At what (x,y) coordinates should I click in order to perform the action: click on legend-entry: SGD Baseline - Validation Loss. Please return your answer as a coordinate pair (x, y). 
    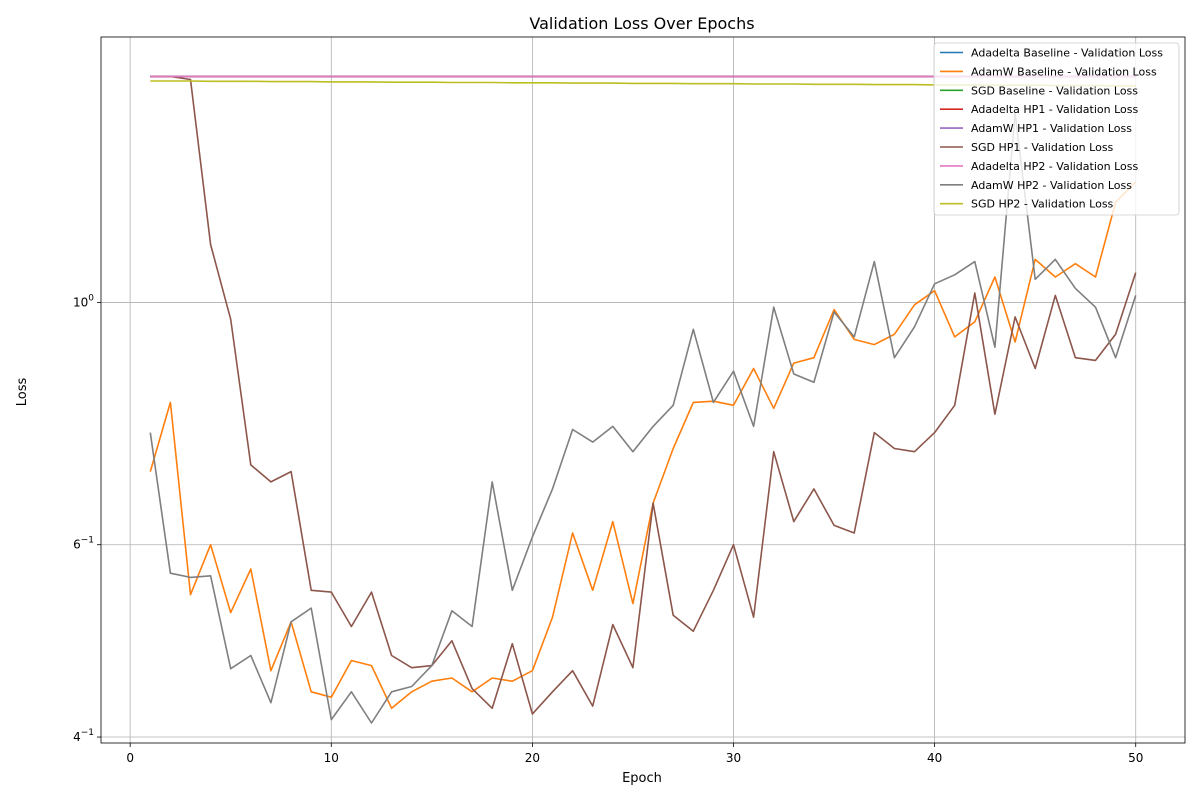
    Looking at the image, I should click on (1054, 90).